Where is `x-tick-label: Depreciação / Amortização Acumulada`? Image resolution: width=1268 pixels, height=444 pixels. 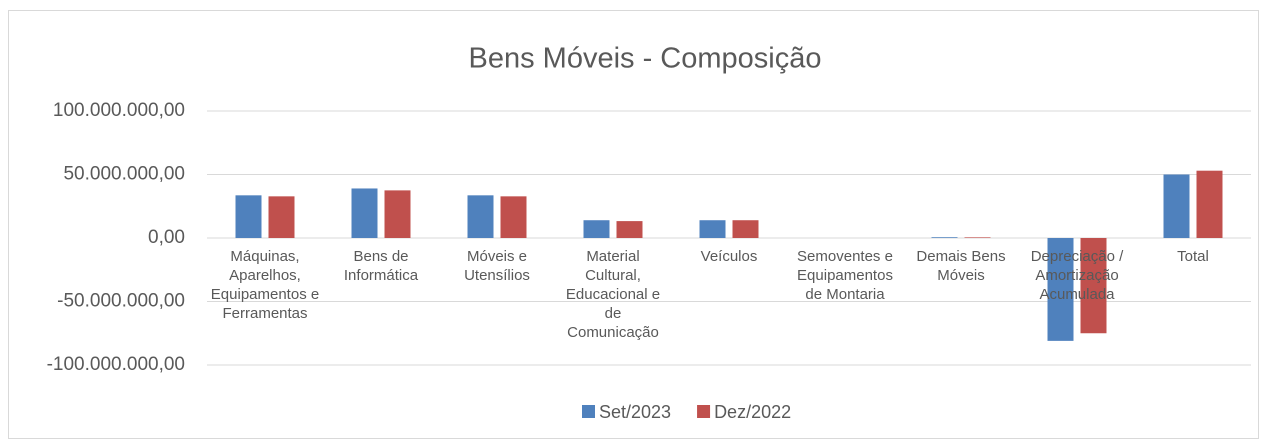
x-tick-label: Depreciação / Amortização Acumulada is located at coordinates (1077, 275).